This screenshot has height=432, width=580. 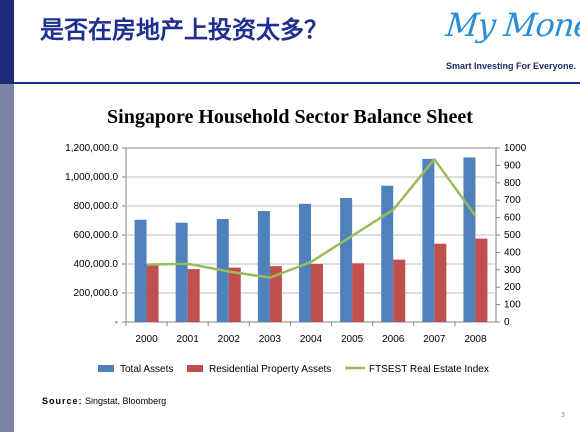 I want to click on logo: My Money Smart Investing For Everyone., so click(x=505, y=42).